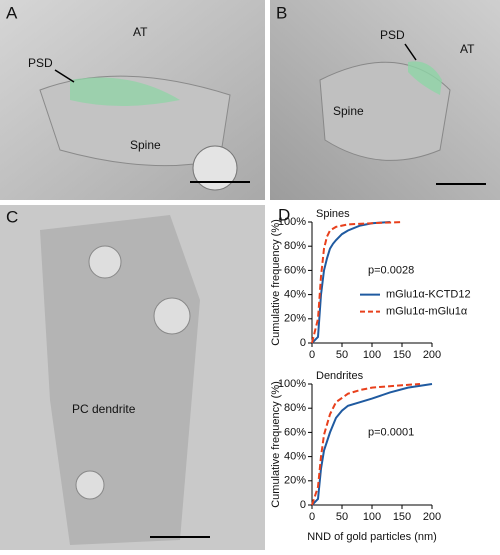 Image resolution: width=500 pixels, height=555 pixels. What do you see at coordinates (372, 537) in the screenshot?
I see `x-axis-label: NND of gold particles (nm)` at bounding box center [372, 537].